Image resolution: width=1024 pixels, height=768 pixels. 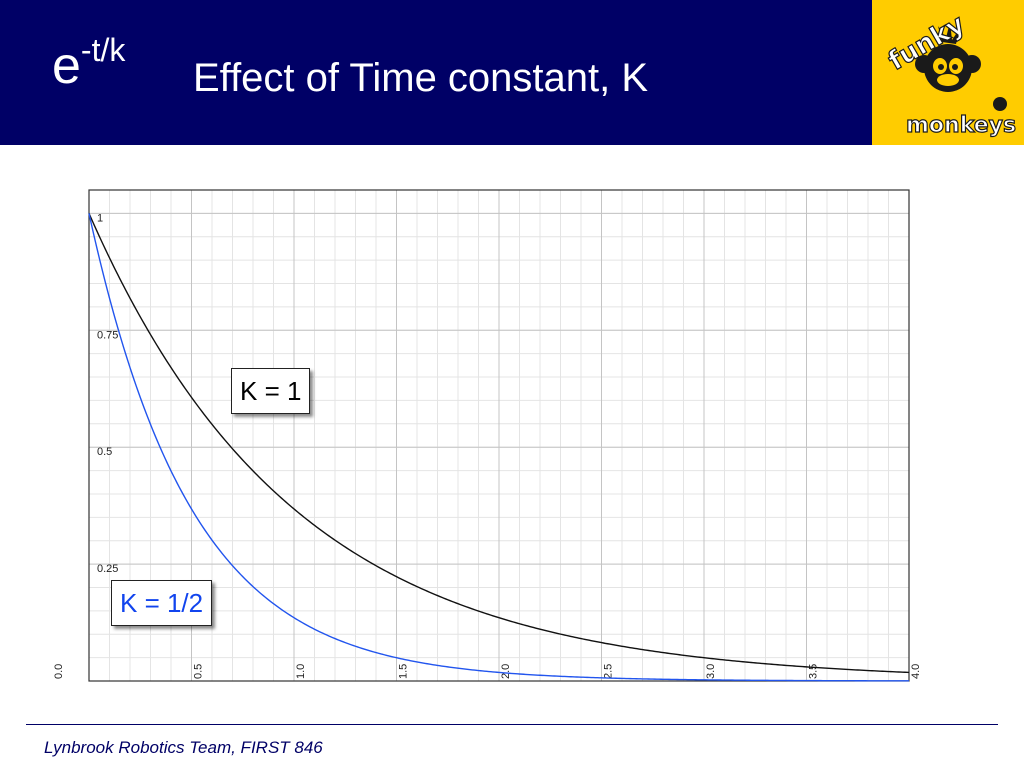 What do you see at coordinates (301, 671) in the screenshot?
I see `x-tick-label: 1.0` at bounding box center [301, 671].